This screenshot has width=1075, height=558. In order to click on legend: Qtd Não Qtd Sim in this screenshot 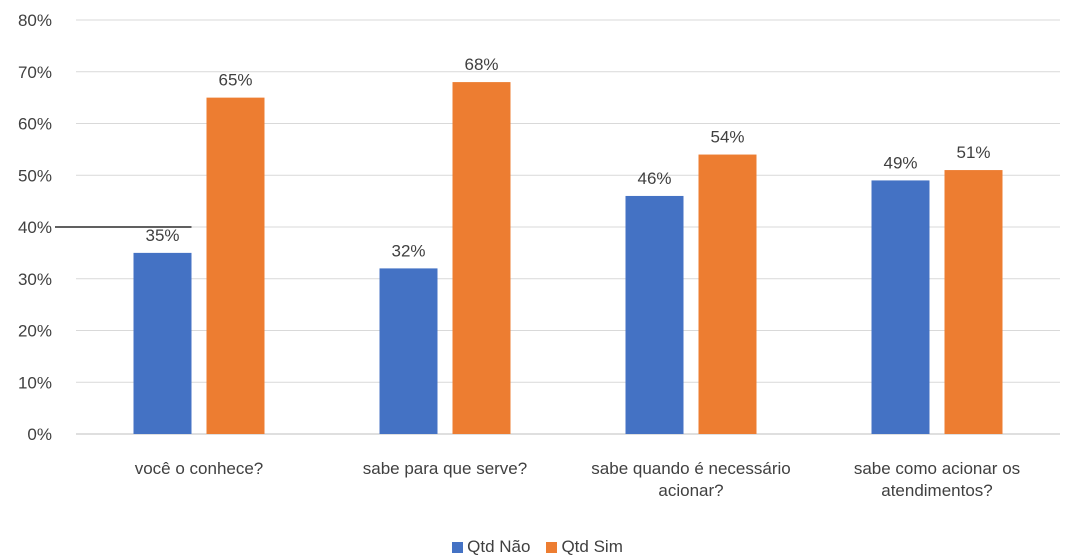, I will do `click(537, 547)`.